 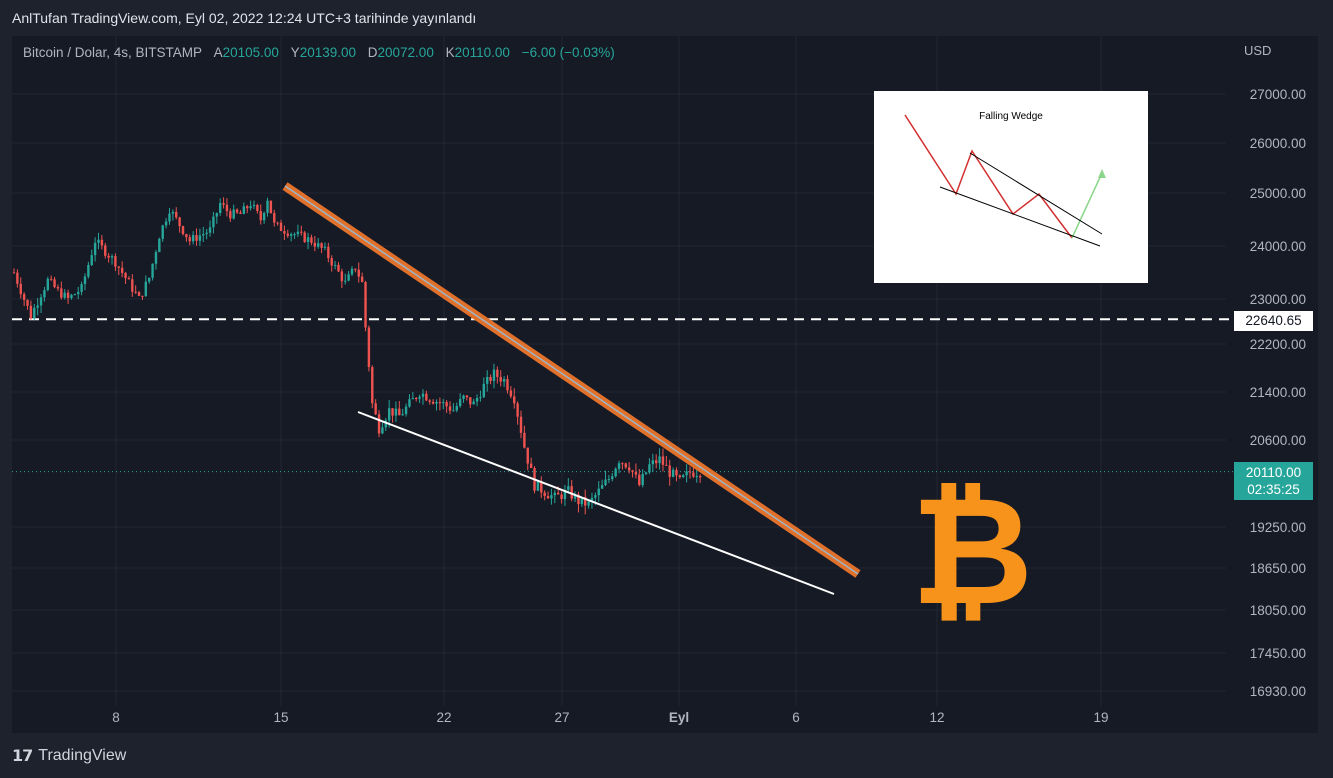 I want to click on price-tick-label: 26000.00, so click(x=1278, y=143).